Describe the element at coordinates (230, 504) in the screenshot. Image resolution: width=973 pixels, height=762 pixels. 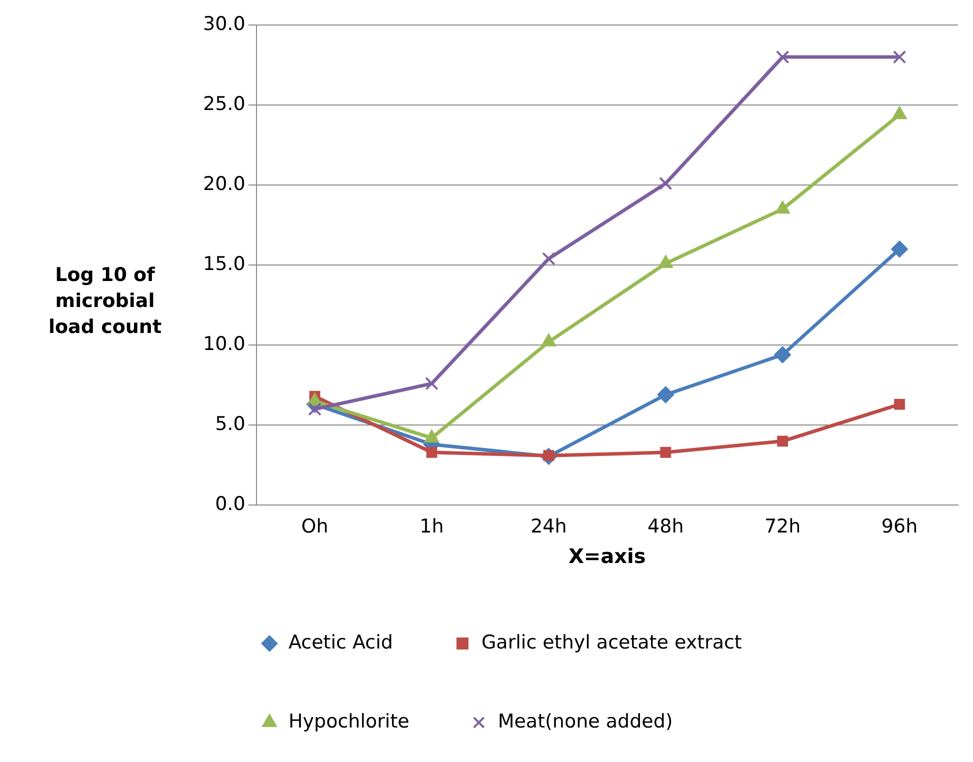
I see `y-tick-label: 0.0` at that location.